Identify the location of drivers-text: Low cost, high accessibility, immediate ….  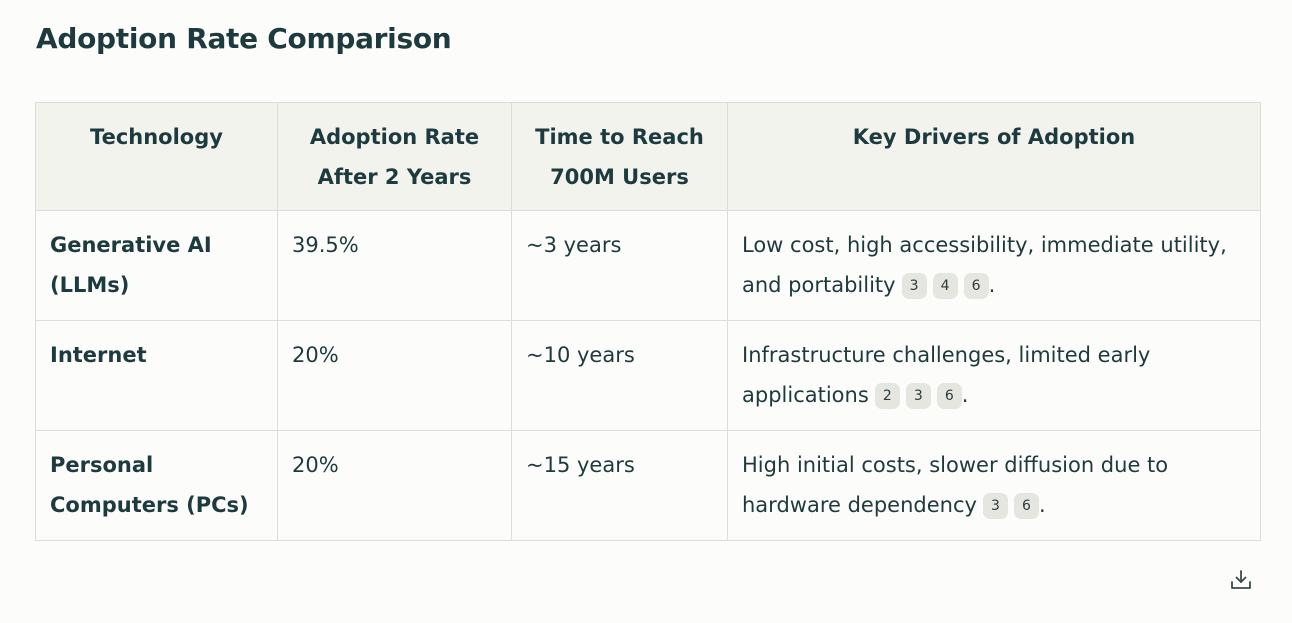
(984, 265).